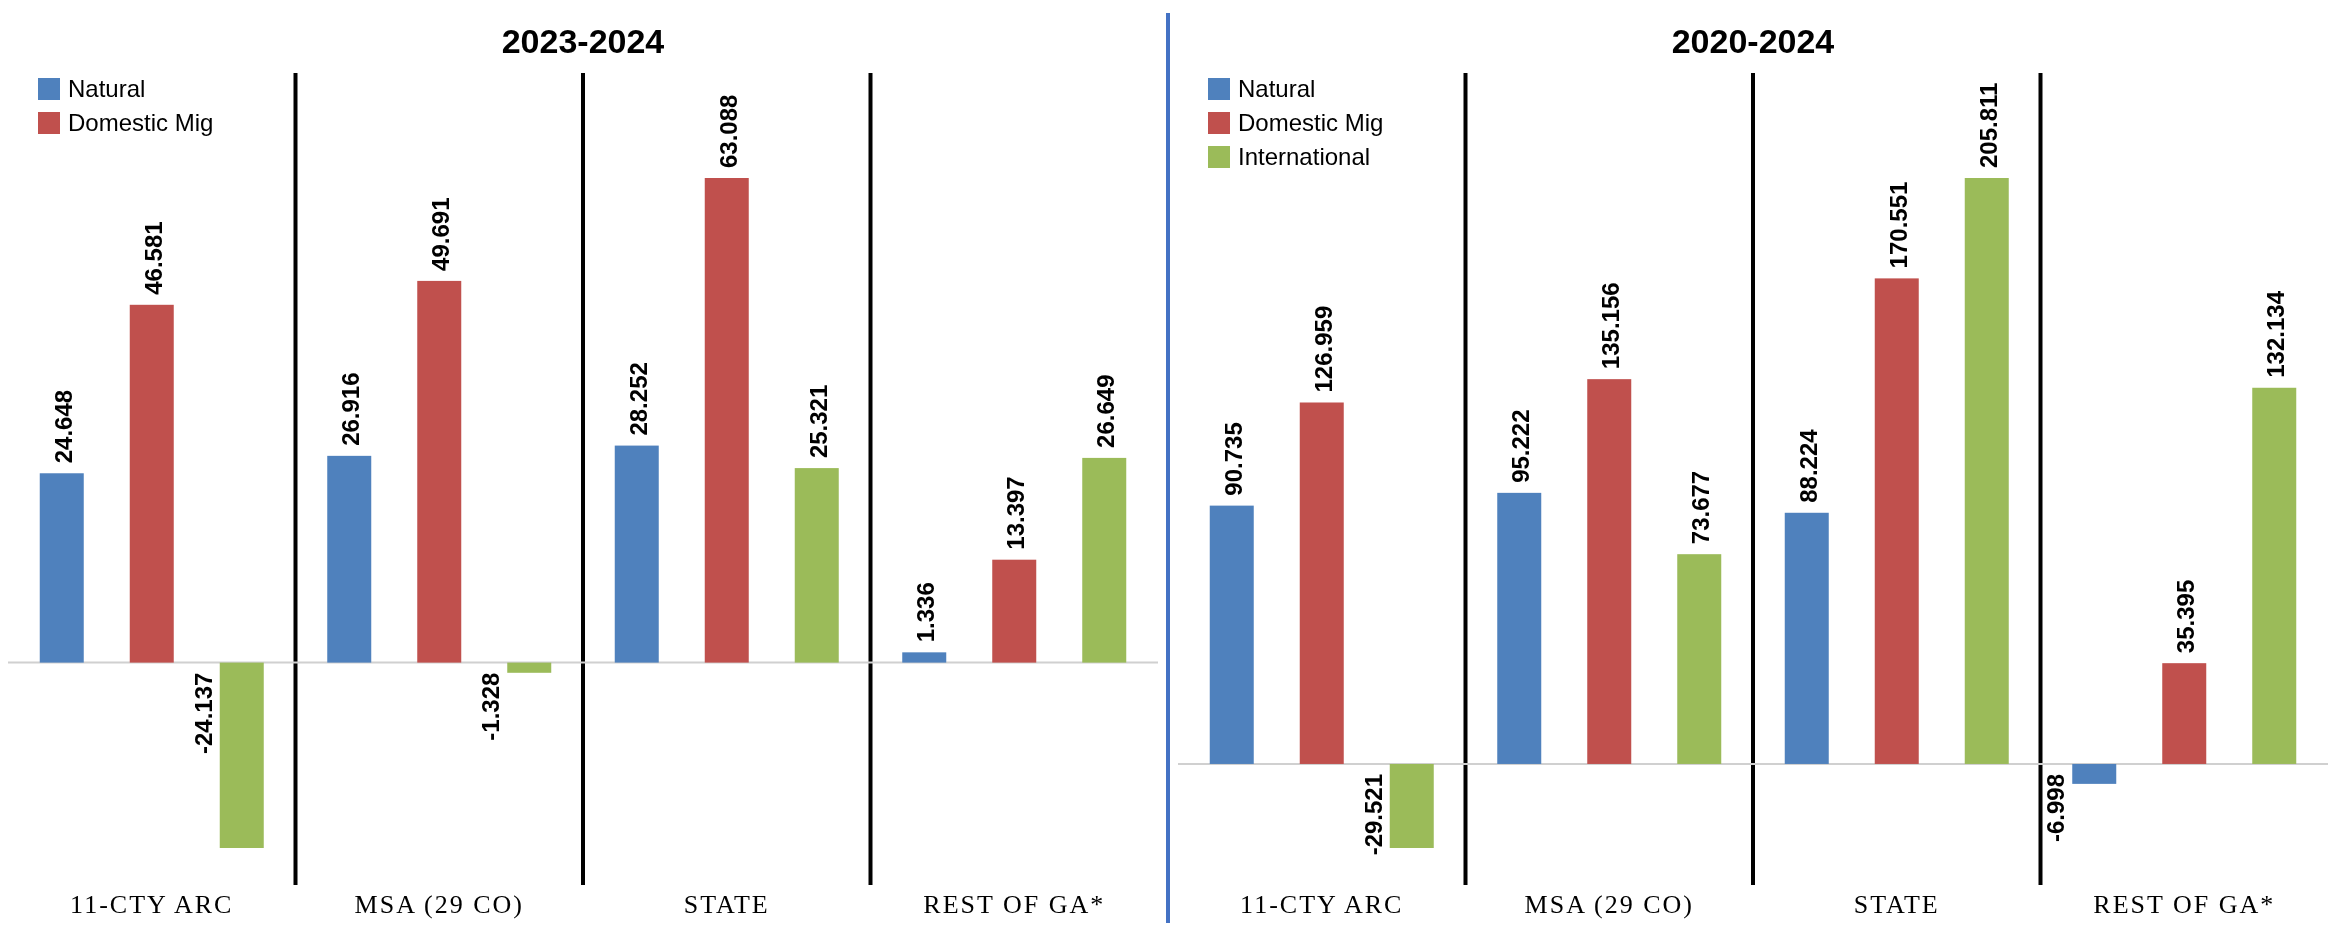 This screenshot has height=929, width=2336. I want to click on data-label: 26.649, so click(1106, 411).